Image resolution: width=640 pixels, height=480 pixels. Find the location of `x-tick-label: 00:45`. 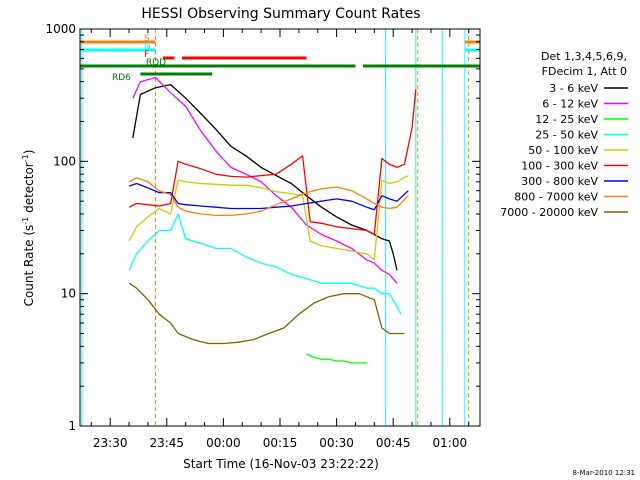

x-tick-label: 00:45 is located at coordinates (393, 443).